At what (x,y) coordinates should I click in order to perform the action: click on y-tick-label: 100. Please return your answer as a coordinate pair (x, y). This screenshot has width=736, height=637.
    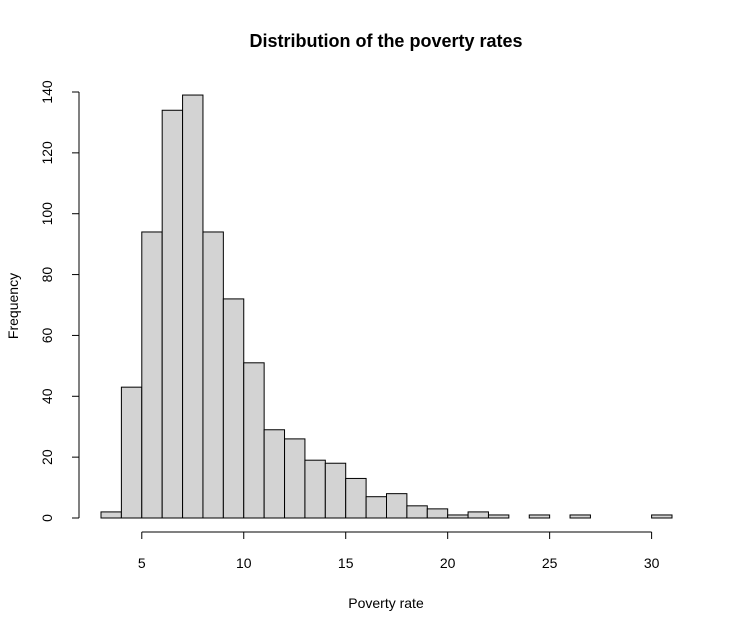
    Looking at the image, I should click on (47, 214).